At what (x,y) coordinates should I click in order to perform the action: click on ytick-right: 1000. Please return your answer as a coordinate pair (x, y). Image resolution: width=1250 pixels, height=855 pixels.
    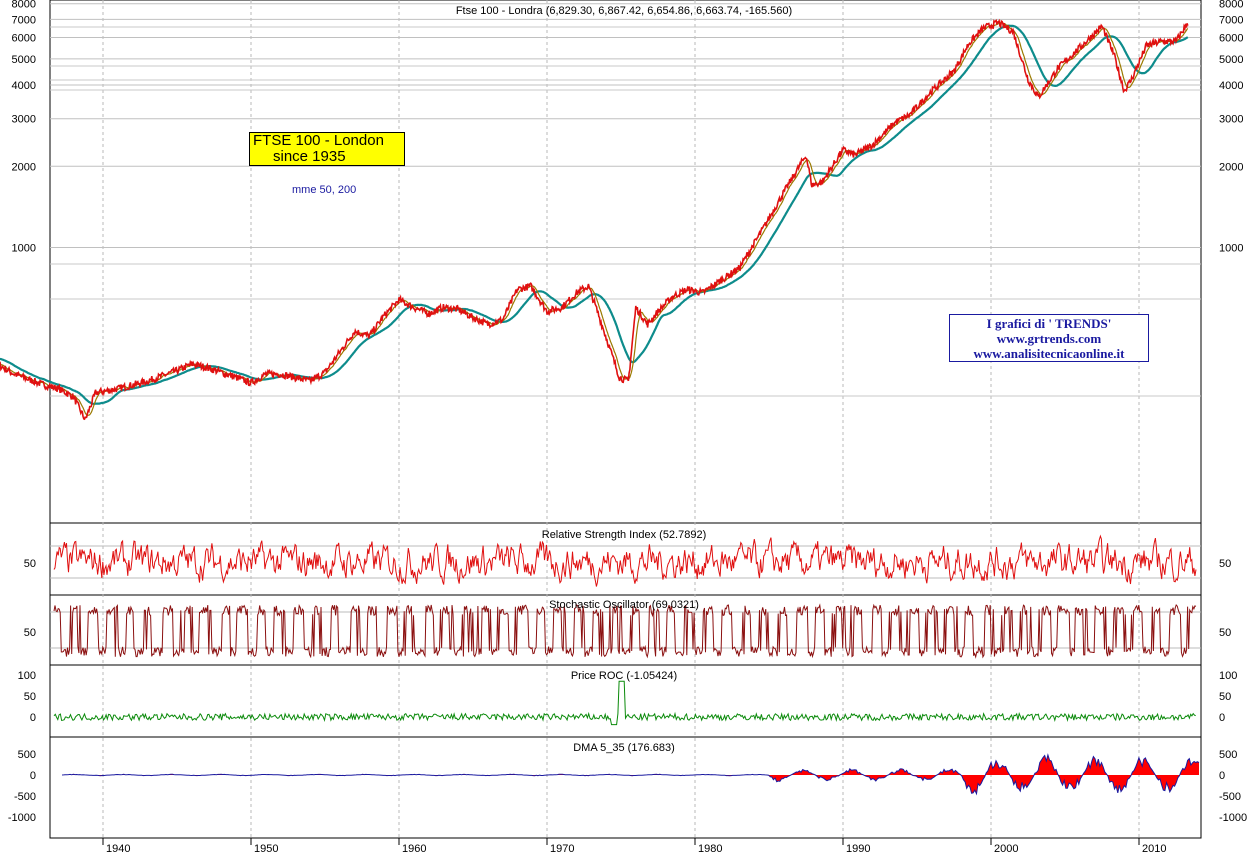
    Looking at the image, I should click on (1231, 249).